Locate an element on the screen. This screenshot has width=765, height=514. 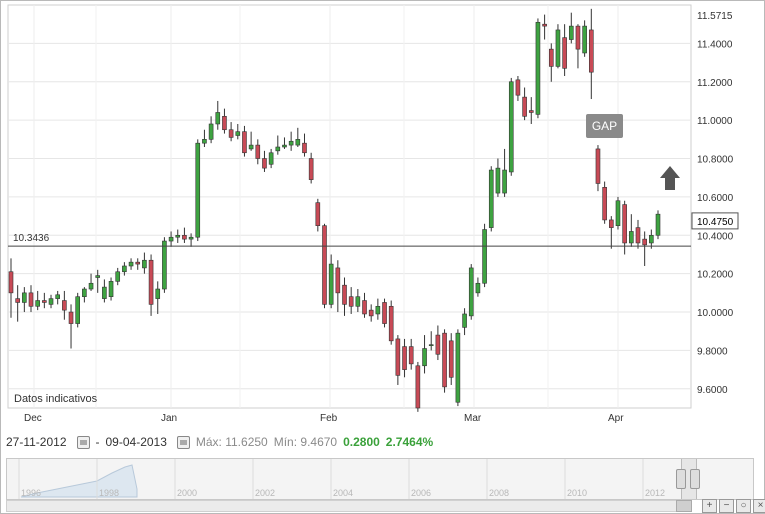
range-navigator: 1996 1998 2000 2002 2004 2006 2008 2010 2012 is located at coordinates (380, 479).